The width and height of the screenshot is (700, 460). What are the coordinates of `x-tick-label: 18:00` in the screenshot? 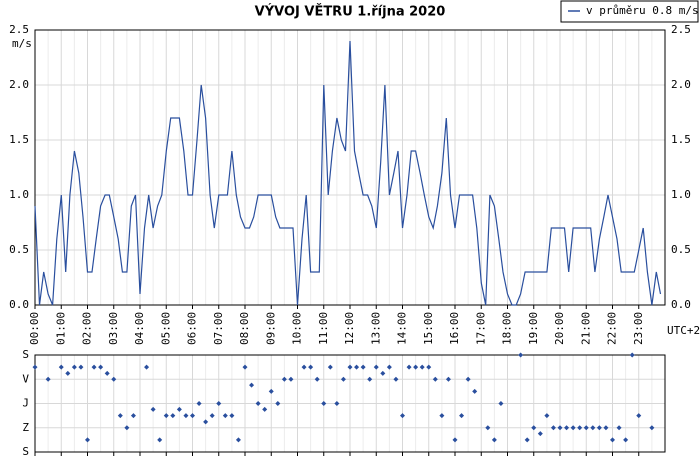 It's located at (507, 328).